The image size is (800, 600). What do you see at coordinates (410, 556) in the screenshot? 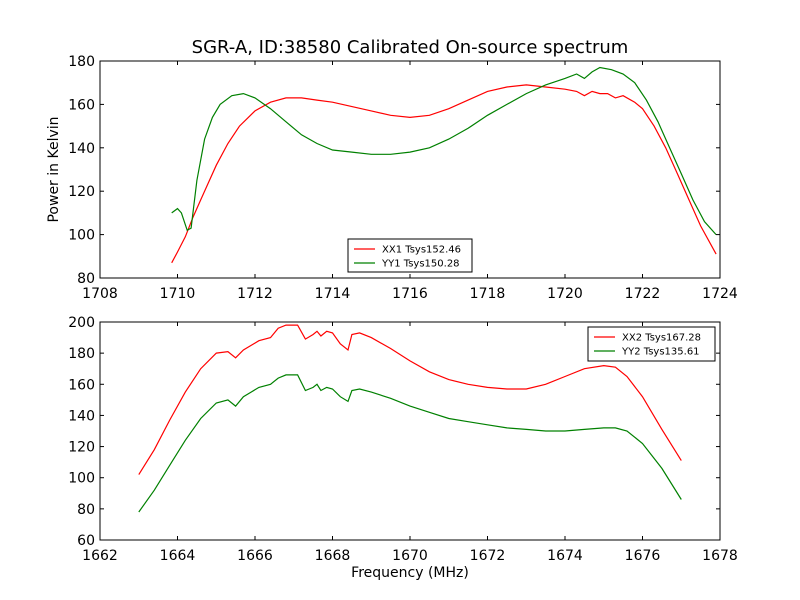
I see `x-tick-label: 1670` at bounding box center [410, 556].